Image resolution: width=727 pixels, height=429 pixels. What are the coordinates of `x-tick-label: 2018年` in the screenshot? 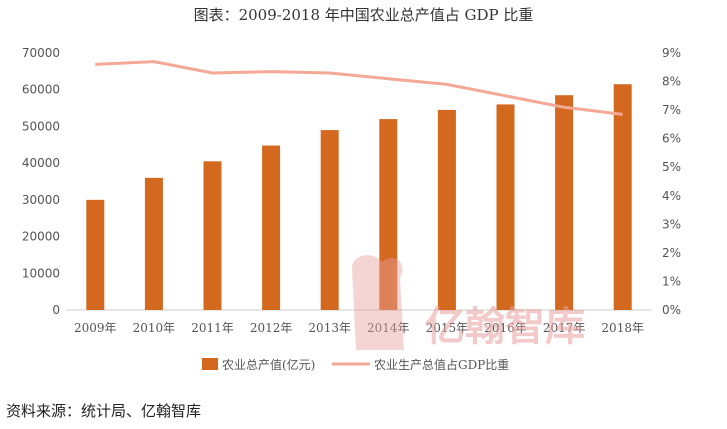 It's located at (622, 328).